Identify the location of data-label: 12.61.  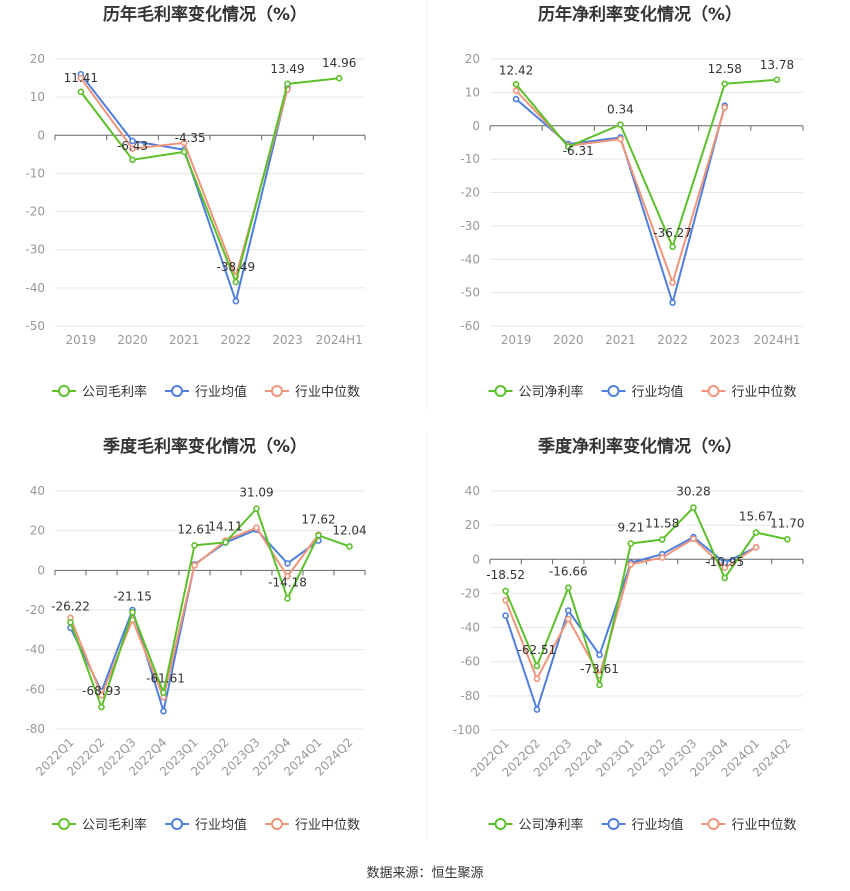
(194, 529).